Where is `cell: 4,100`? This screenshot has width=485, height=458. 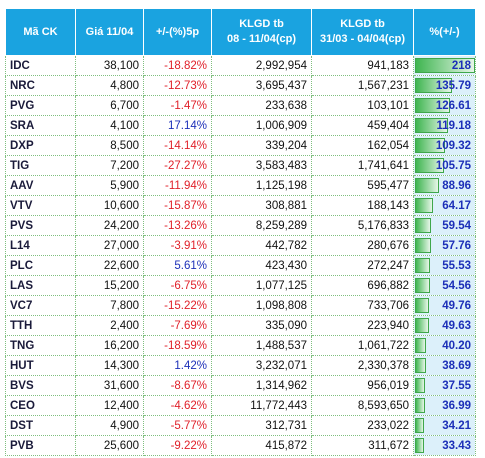
cell: 4,100 is located at coordinates (109, 125).